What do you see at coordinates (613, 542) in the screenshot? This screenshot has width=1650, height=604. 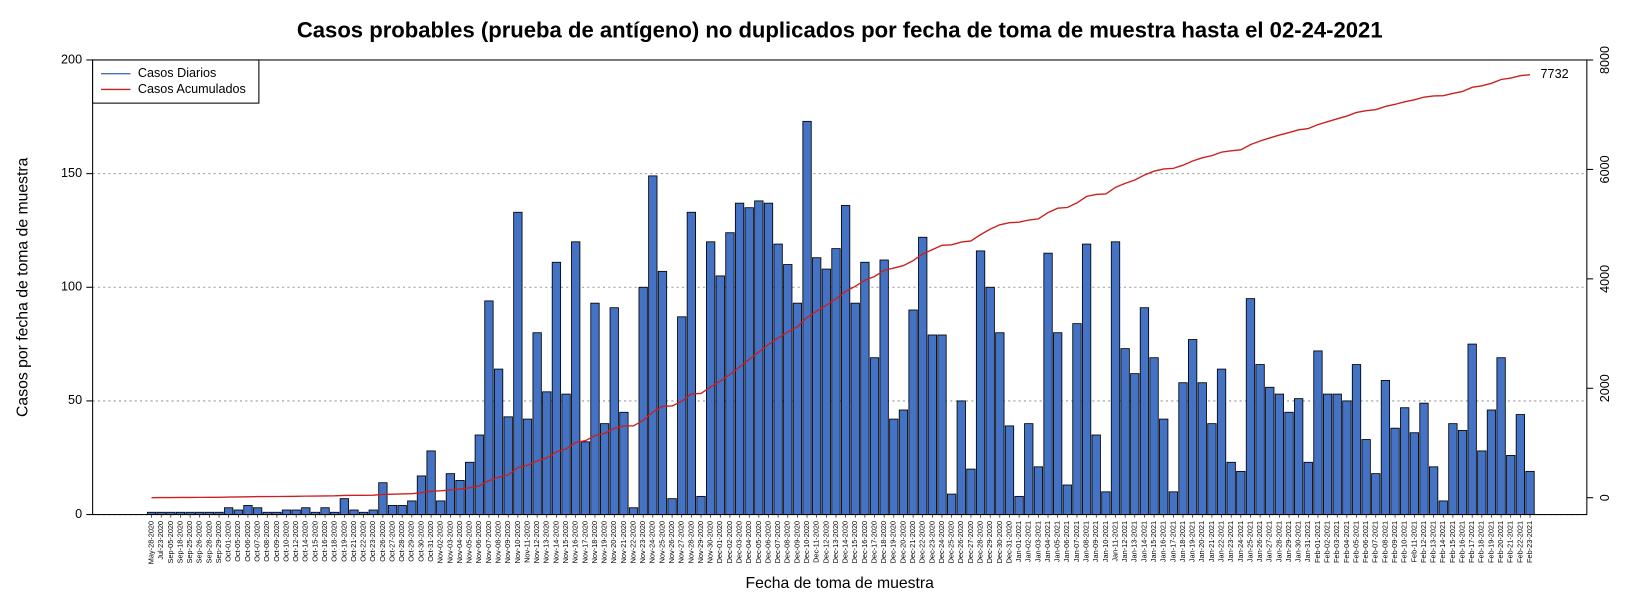 I see `x-tick-label: Nov-20-2020` at bounding box center [613, 542].